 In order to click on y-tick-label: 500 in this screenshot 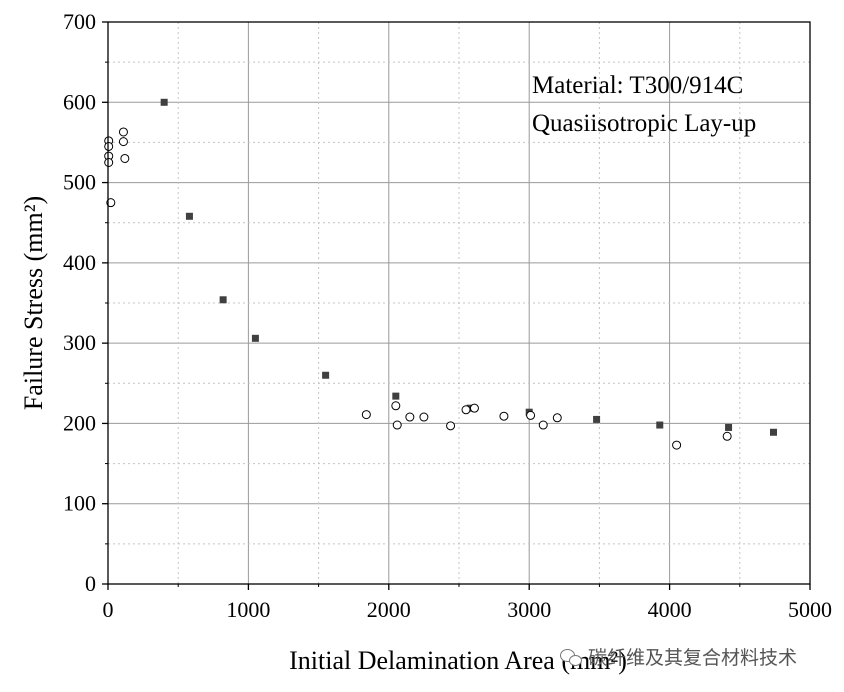, I will do `click(79, 182)`.